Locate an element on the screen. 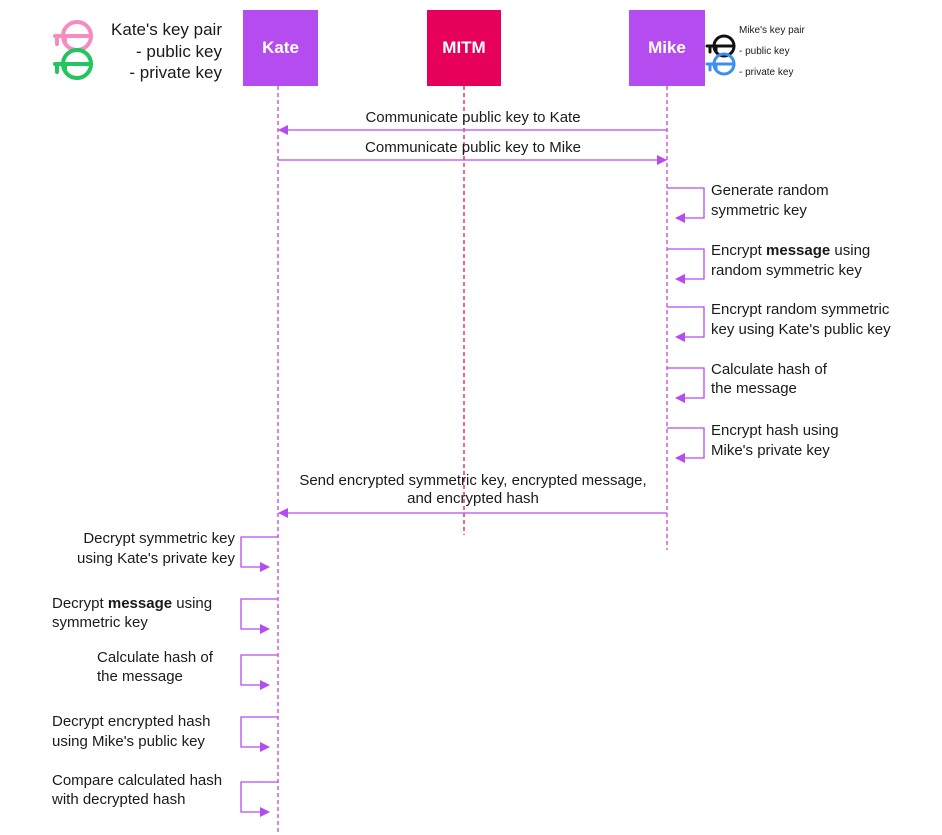 This screenshot has height=835, width=942. mike-self-arrow-generate-key is located at coordinates (686, 205).